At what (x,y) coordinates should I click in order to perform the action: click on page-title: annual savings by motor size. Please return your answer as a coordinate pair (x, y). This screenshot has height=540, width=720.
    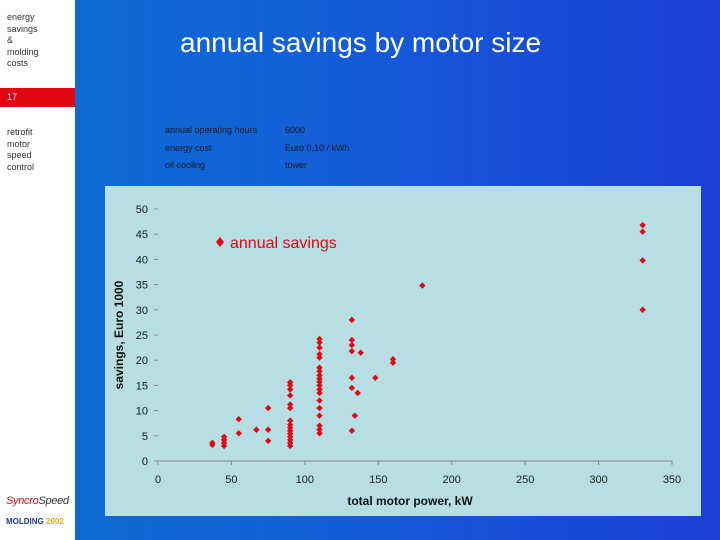
    Looking at the image, I should click on (361, 42).